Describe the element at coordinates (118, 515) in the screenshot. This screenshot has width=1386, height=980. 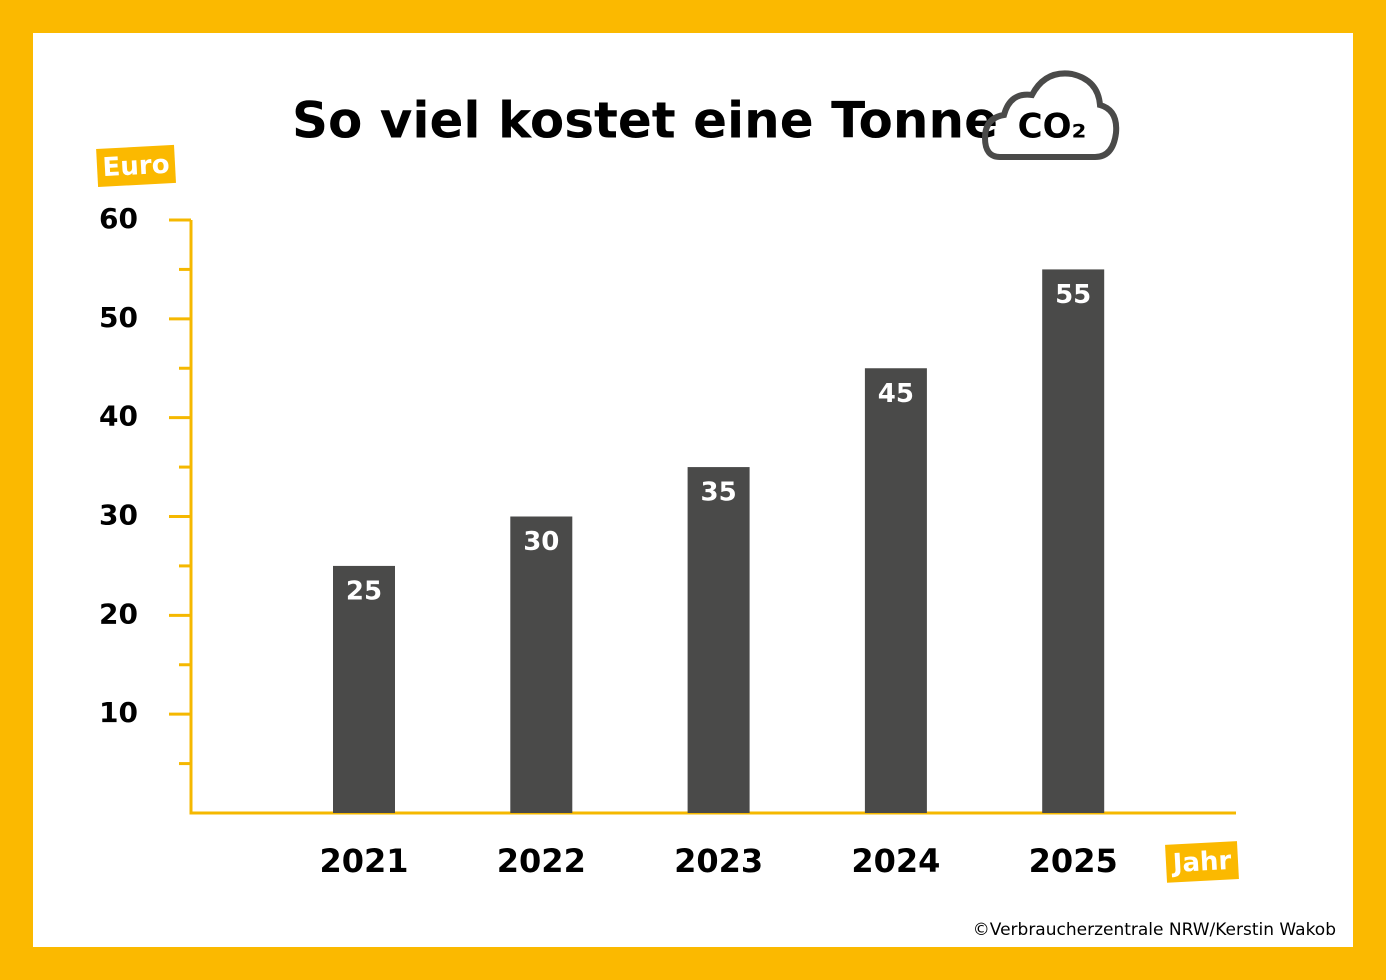
I see `y-tick-label: 30` at that location.